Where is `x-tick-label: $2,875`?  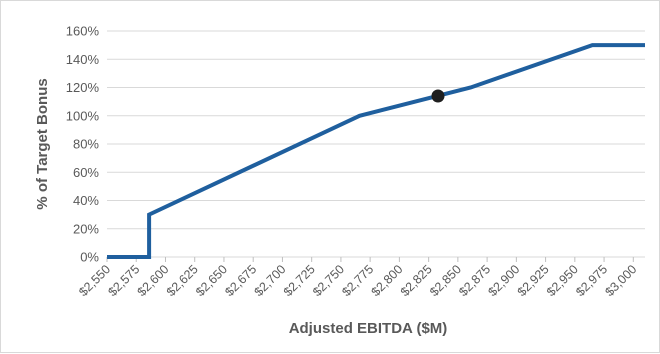
x-tick-label: $2,875 is located at coordinates (474, 280).